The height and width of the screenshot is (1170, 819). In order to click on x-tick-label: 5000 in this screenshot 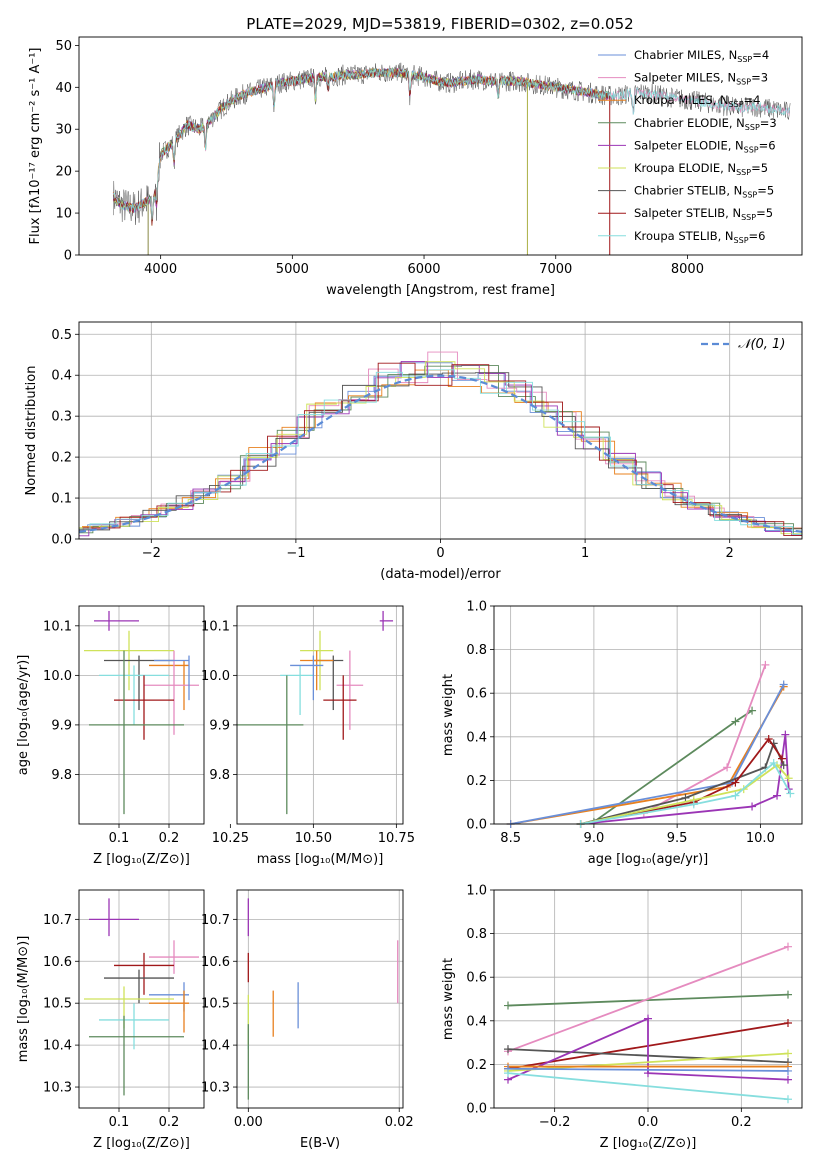, I will do `click(292, 269)`.